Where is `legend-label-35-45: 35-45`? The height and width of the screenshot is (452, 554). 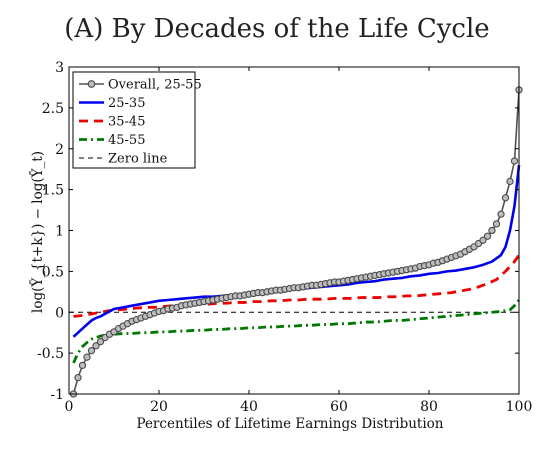
legend-label-35-45: 35-45 is located at coordinates (126, 122).